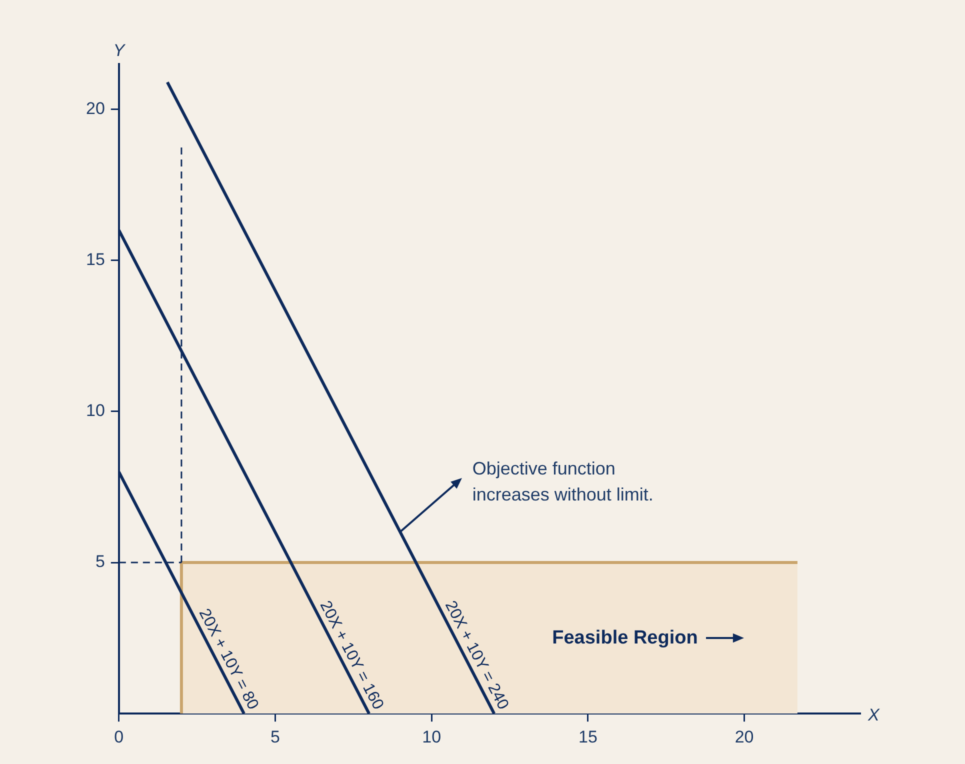  Describe the element at coordinates (119, 50) in the screenshot. I see `y-axis-title: Y` at that location.